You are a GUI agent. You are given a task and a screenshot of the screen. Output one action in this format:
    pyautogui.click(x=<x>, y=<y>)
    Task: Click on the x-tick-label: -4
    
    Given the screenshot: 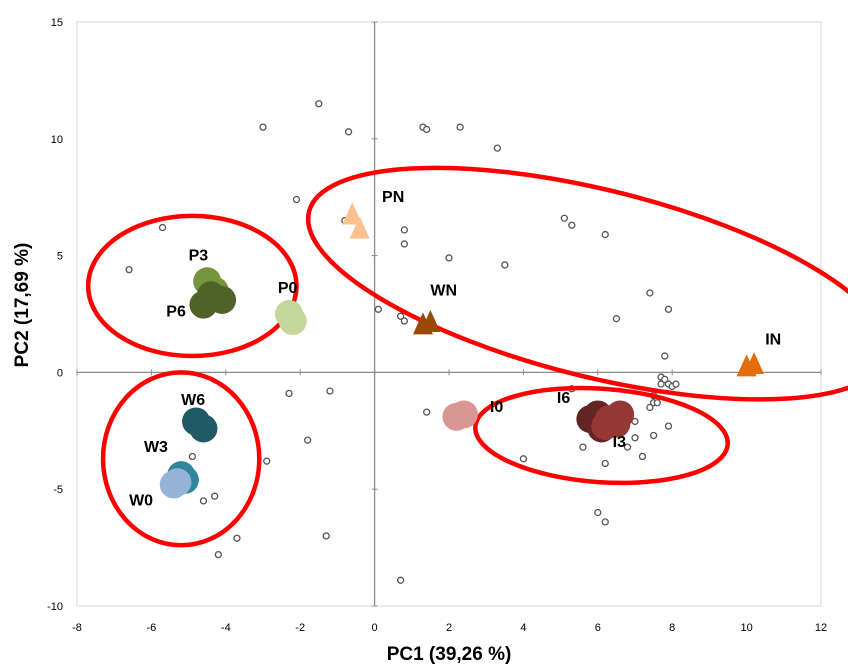 What is the action you would take?
    pyautogui.click(x=226, y=628)
    